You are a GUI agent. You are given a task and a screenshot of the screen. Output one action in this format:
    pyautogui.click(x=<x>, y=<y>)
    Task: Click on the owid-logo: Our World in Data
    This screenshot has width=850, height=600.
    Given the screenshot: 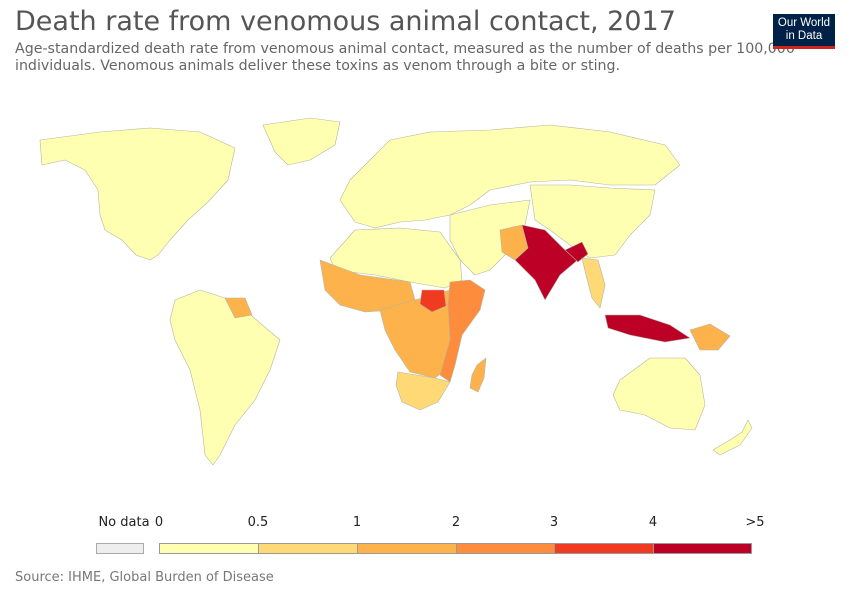 What is the action you would take?
    pyautogui.click(x=804, y=31)
    